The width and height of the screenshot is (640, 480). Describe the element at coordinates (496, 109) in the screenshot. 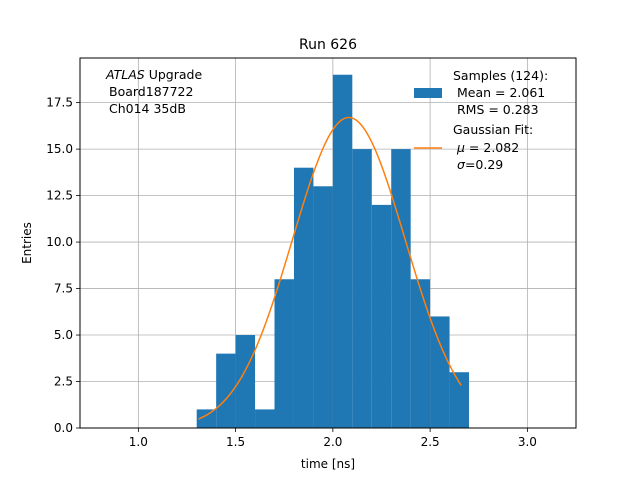

I see `legend-samples-rms: RMS = 0.283` at that location.